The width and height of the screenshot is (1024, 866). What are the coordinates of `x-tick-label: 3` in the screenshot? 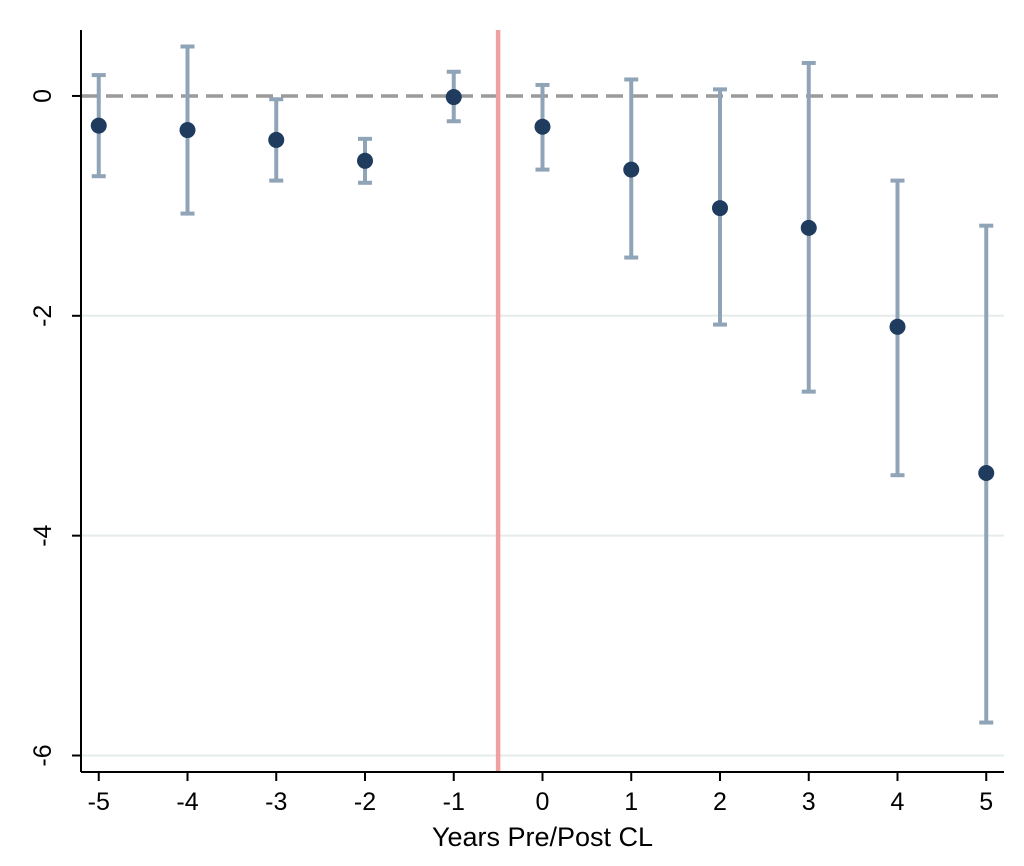 It's located at (809, 802).